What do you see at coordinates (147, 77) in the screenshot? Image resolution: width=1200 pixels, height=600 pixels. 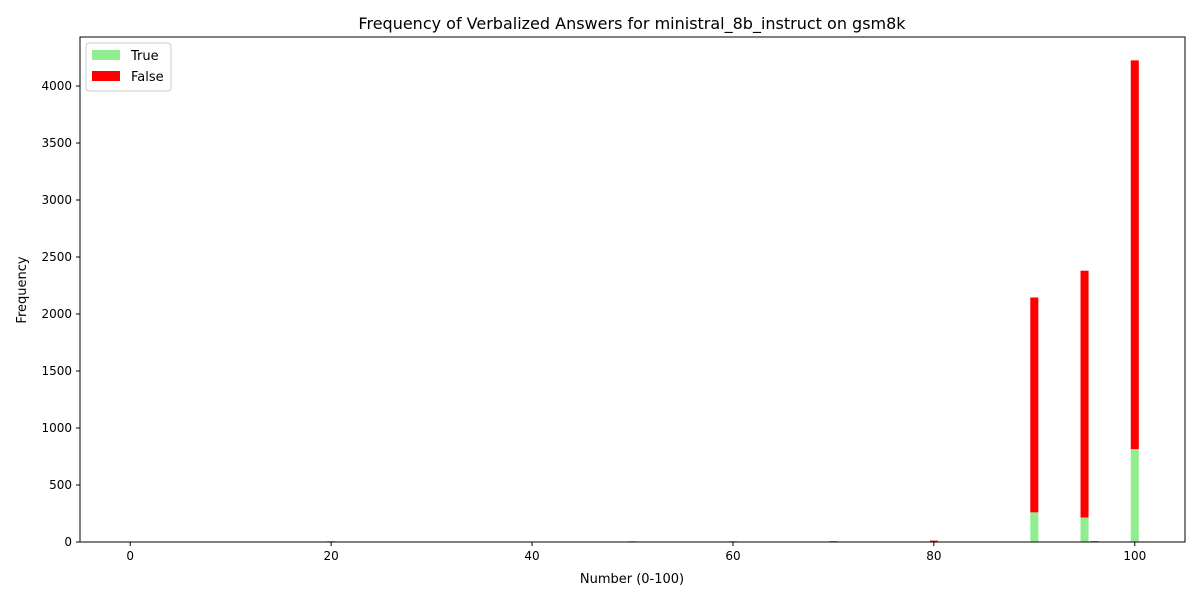 I see `legend-label-false: False` at bounding box center [147, 77].